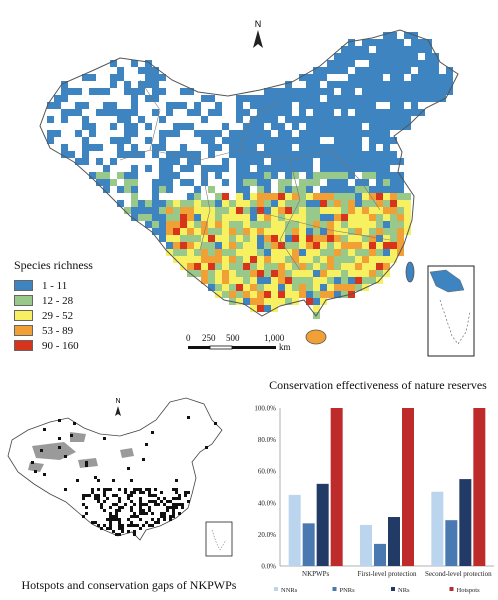 This screenshot has height=600, width=498. I want to click on legend-marker, so click(393, 589).